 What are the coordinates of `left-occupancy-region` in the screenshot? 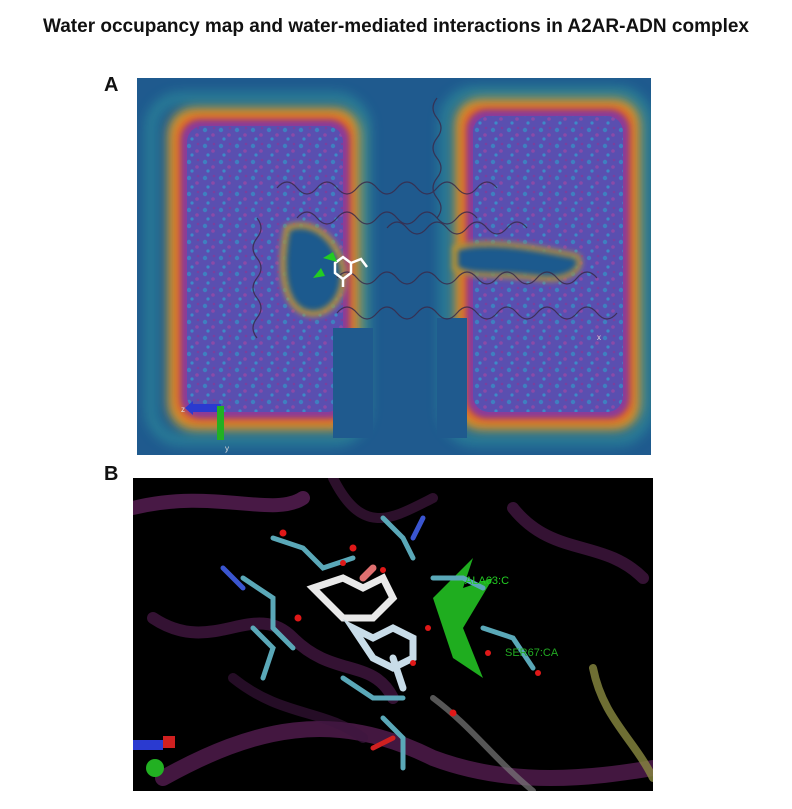 It's located at (259, 269).